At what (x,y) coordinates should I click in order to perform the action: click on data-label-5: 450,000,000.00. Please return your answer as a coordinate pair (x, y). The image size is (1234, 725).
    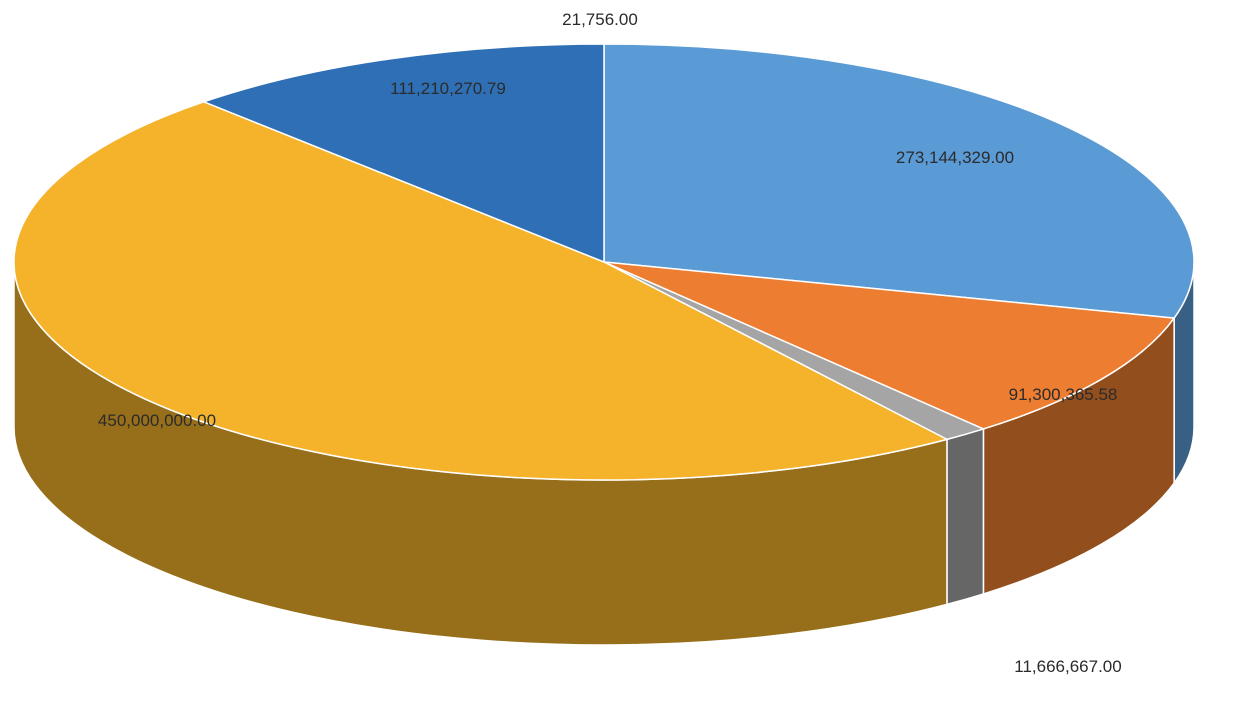
    Looking at the image, I should click on (157, 420).